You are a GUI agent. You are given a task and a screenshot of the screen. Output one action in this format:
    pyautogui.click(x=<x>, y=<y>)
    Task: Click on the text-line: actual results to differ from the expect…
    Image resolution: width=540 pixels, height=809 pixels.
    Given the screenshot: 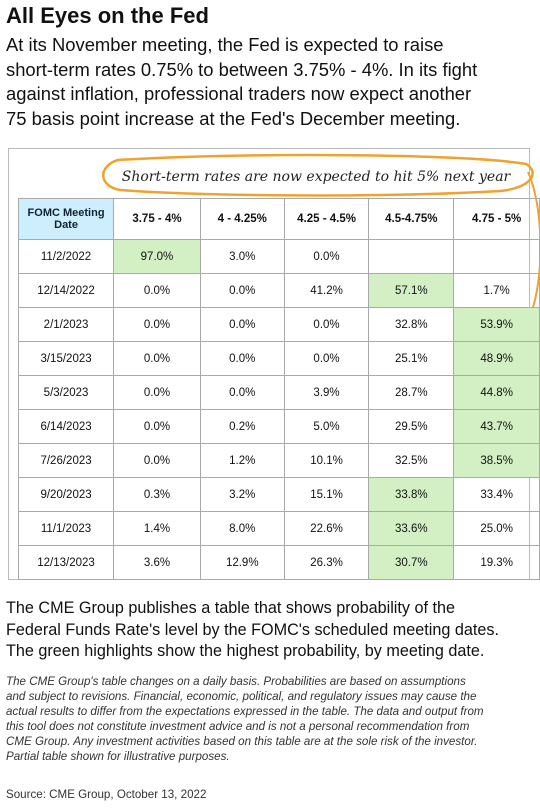 What is the action you would take?
    pyautogui.click(x=245, y=711)
    